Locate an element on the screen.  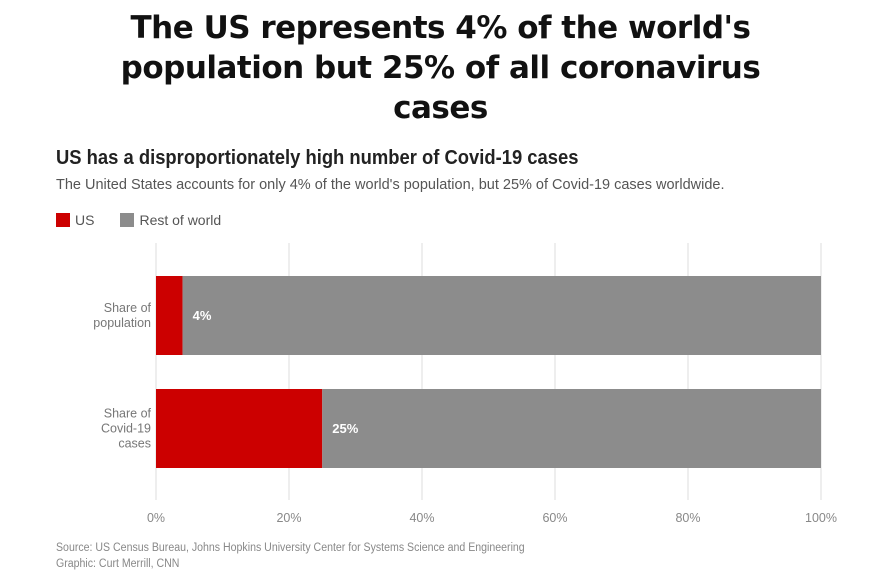
y-category-label: Share of population is located at coordinates (122, 315).